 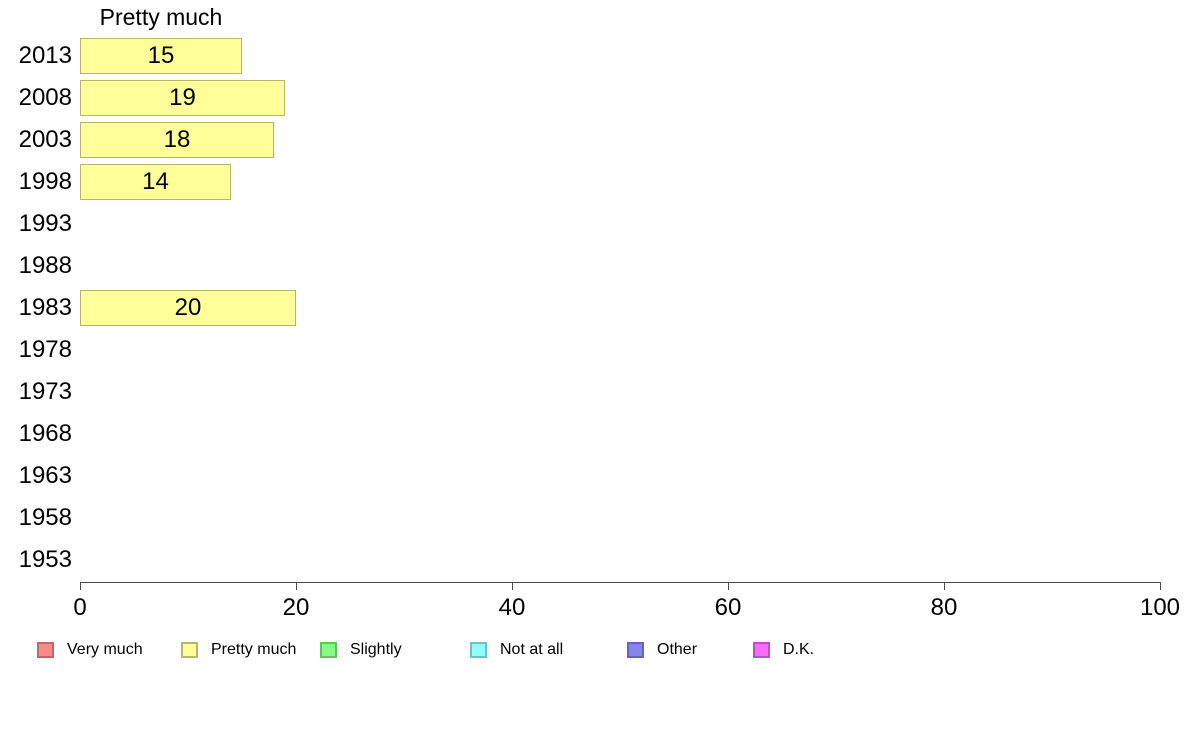 What do you see at coordinates (45, 391) in the screenshot?
I see `y-axis-label-1973: 1973` at bounding box center [45, 391].